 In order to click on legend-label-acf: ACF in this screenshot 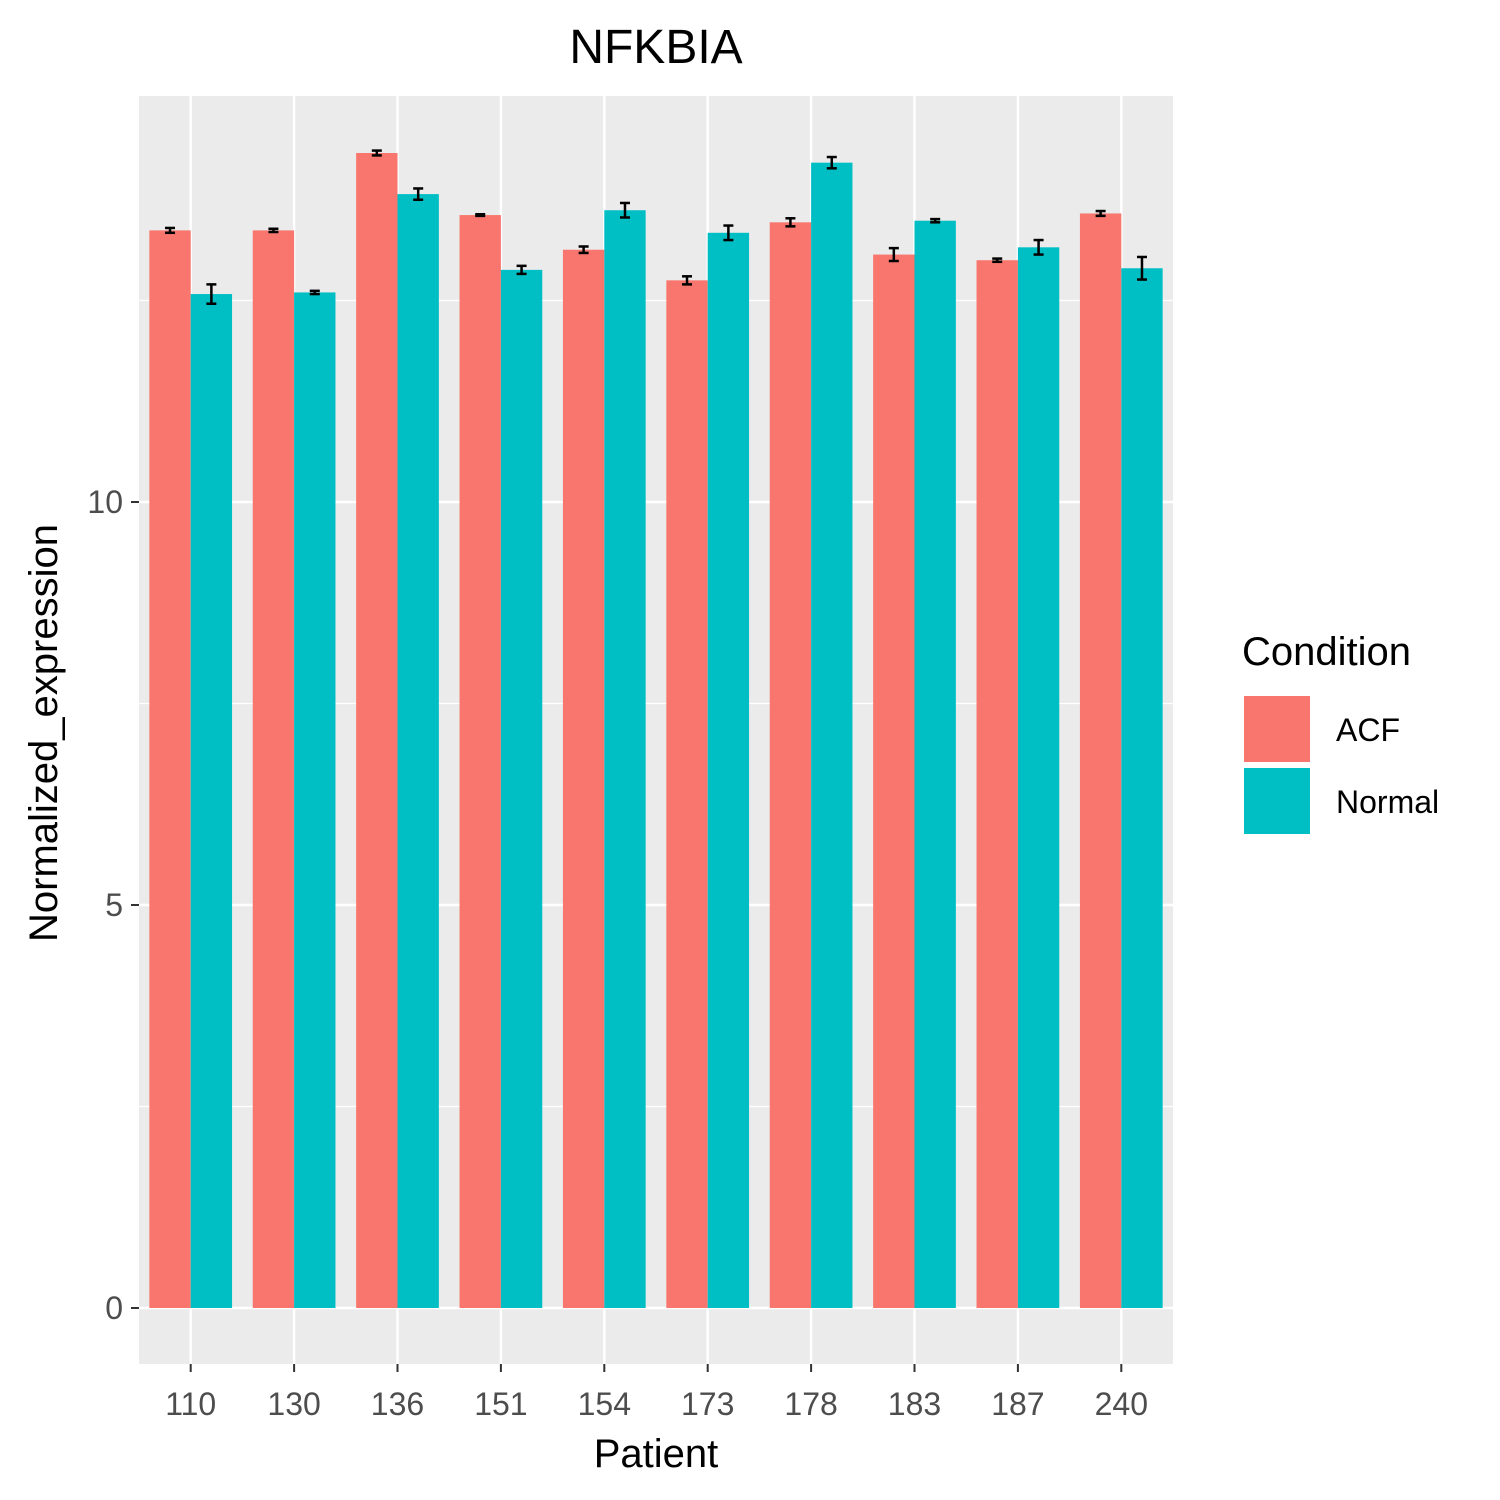, I will do `click(1368, 730)`.